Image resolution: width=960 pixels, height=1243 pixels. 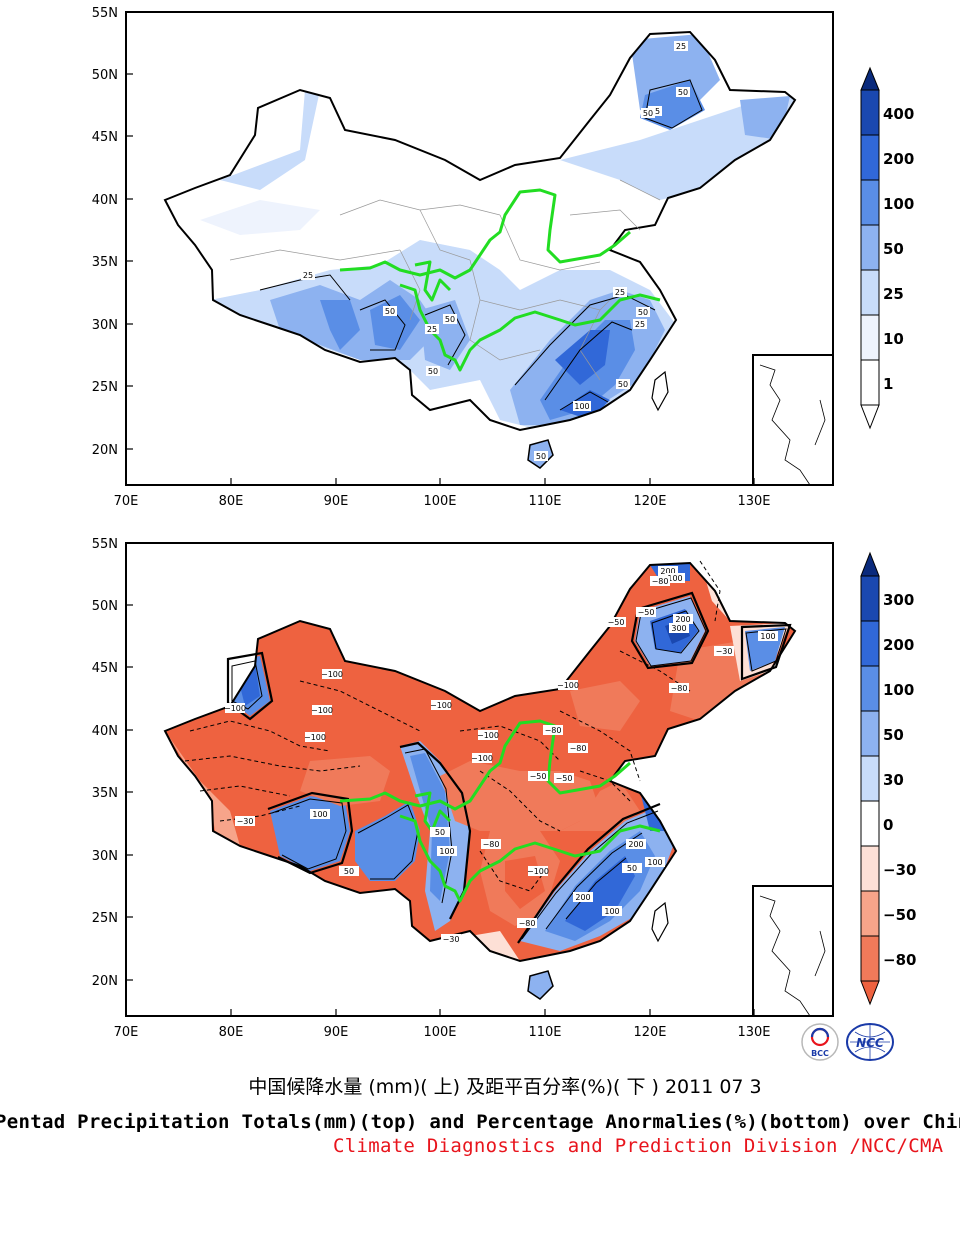 I want to click on totals-lon-axis: 70E 80E 90E 100E 110E 120E 130E, so click(x=442, y=501).